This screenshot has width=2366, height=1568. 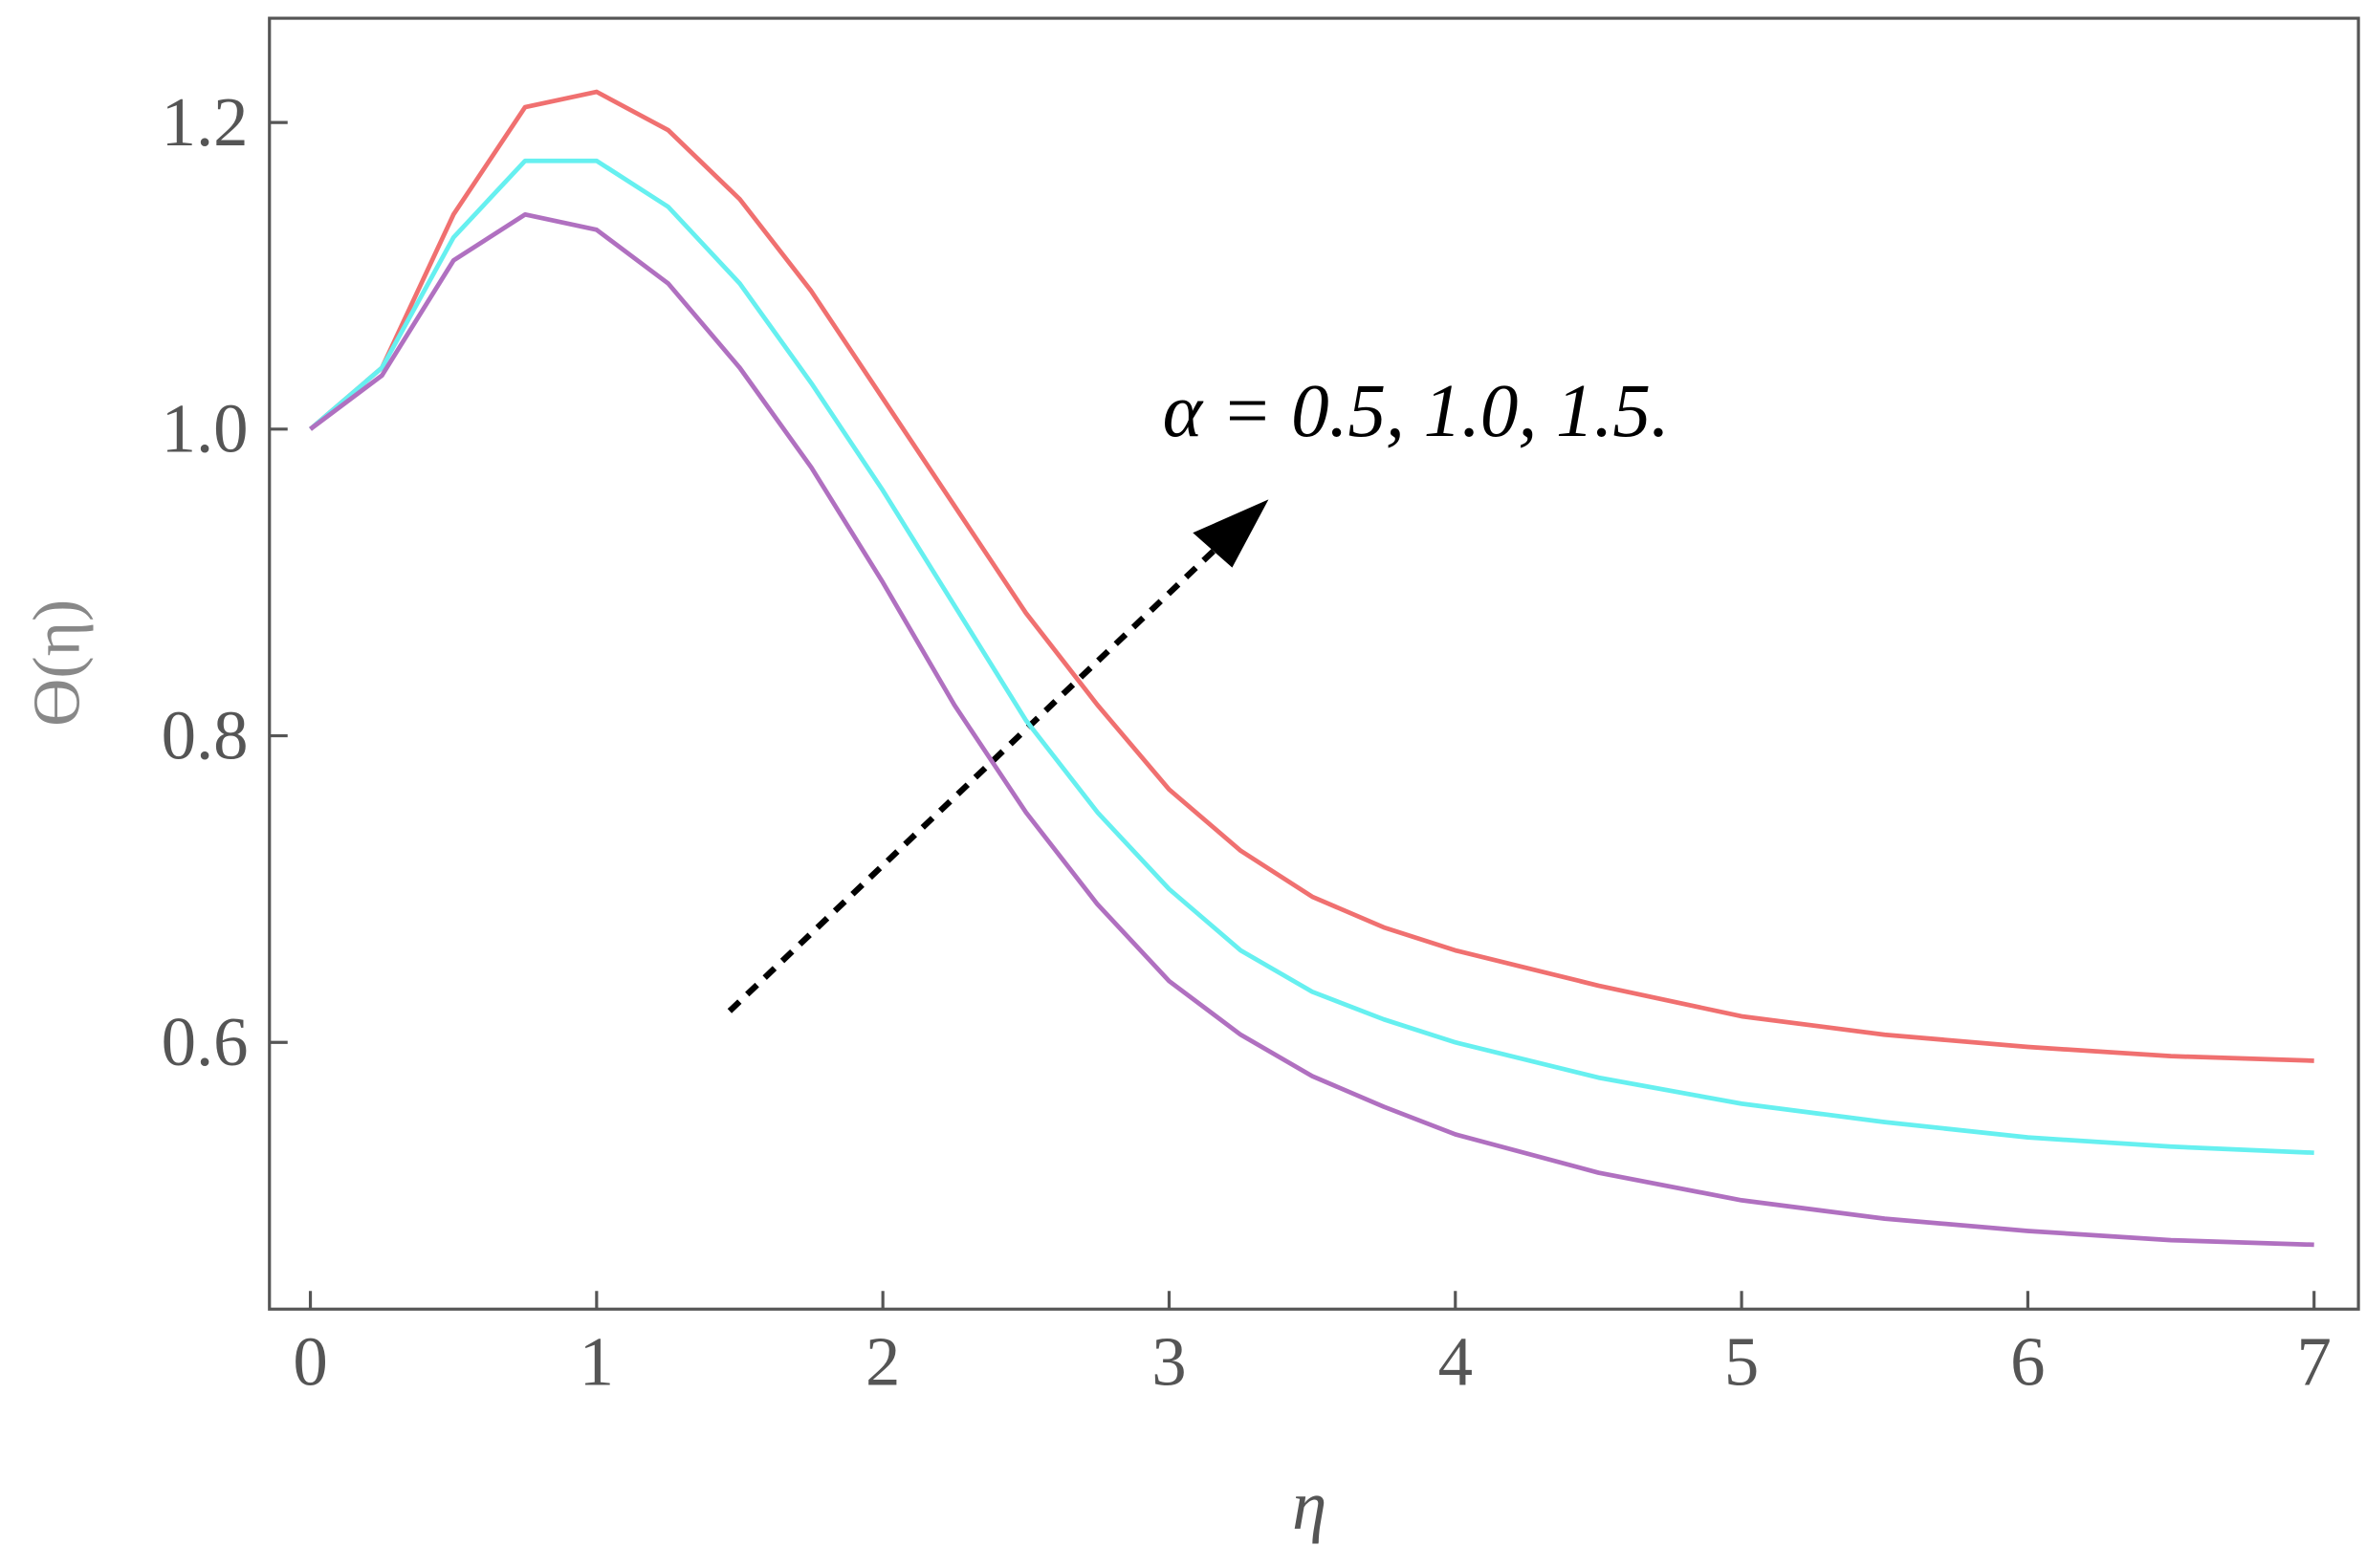 What do you see at coordinates (57, 663) in the screenshot?
I see `y-axis-label: ϴ(η)` at bounding box center [57, 663].